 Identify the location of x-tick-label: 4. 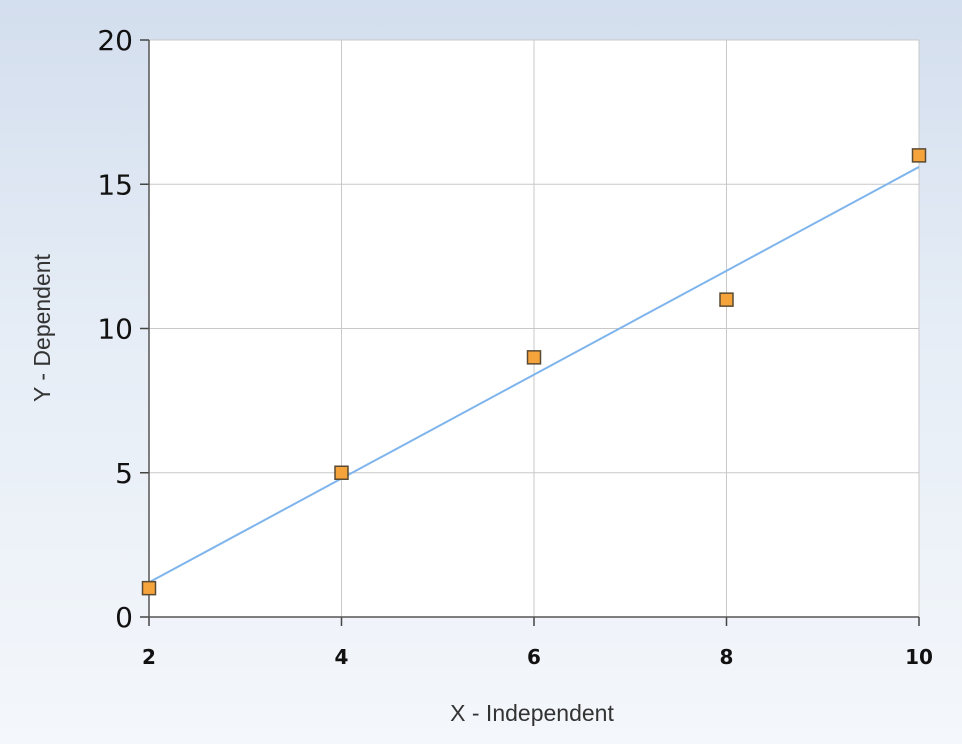
(342, 657).